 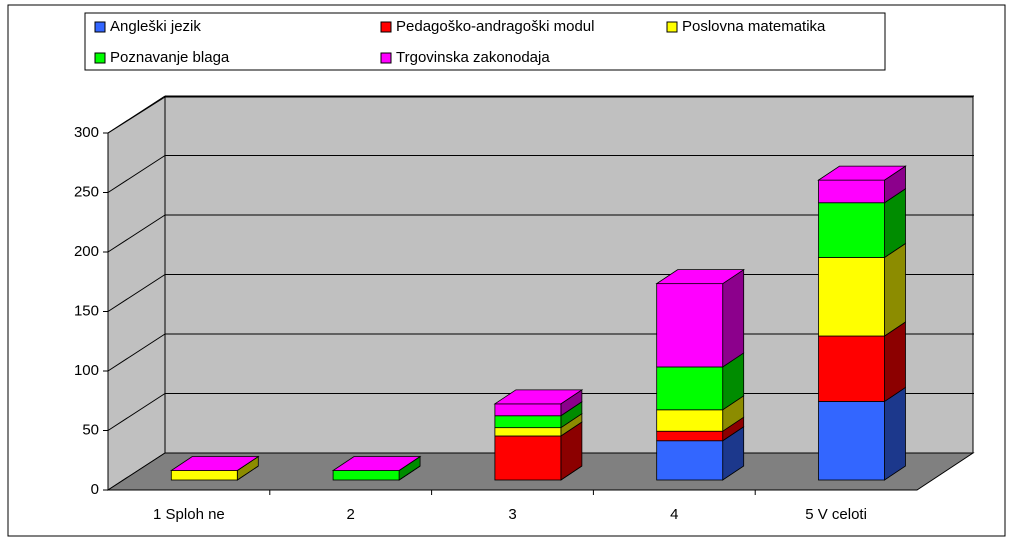 I want to click on legend, so click(x=485, y=41).